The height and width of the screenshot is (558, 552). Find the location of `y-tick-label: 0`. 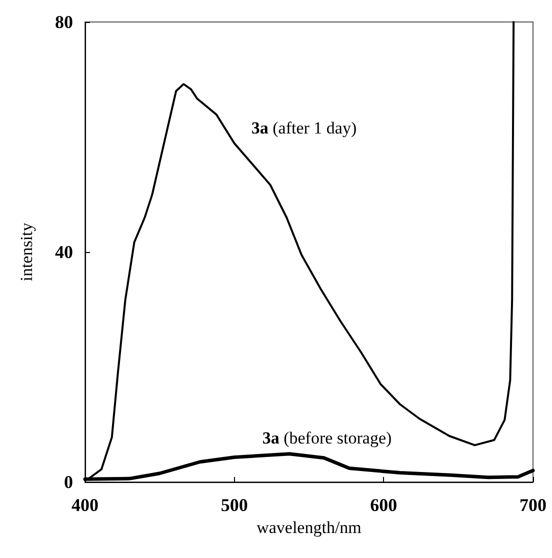

y-tick-label: 0 is located at coordinates (68, 482).